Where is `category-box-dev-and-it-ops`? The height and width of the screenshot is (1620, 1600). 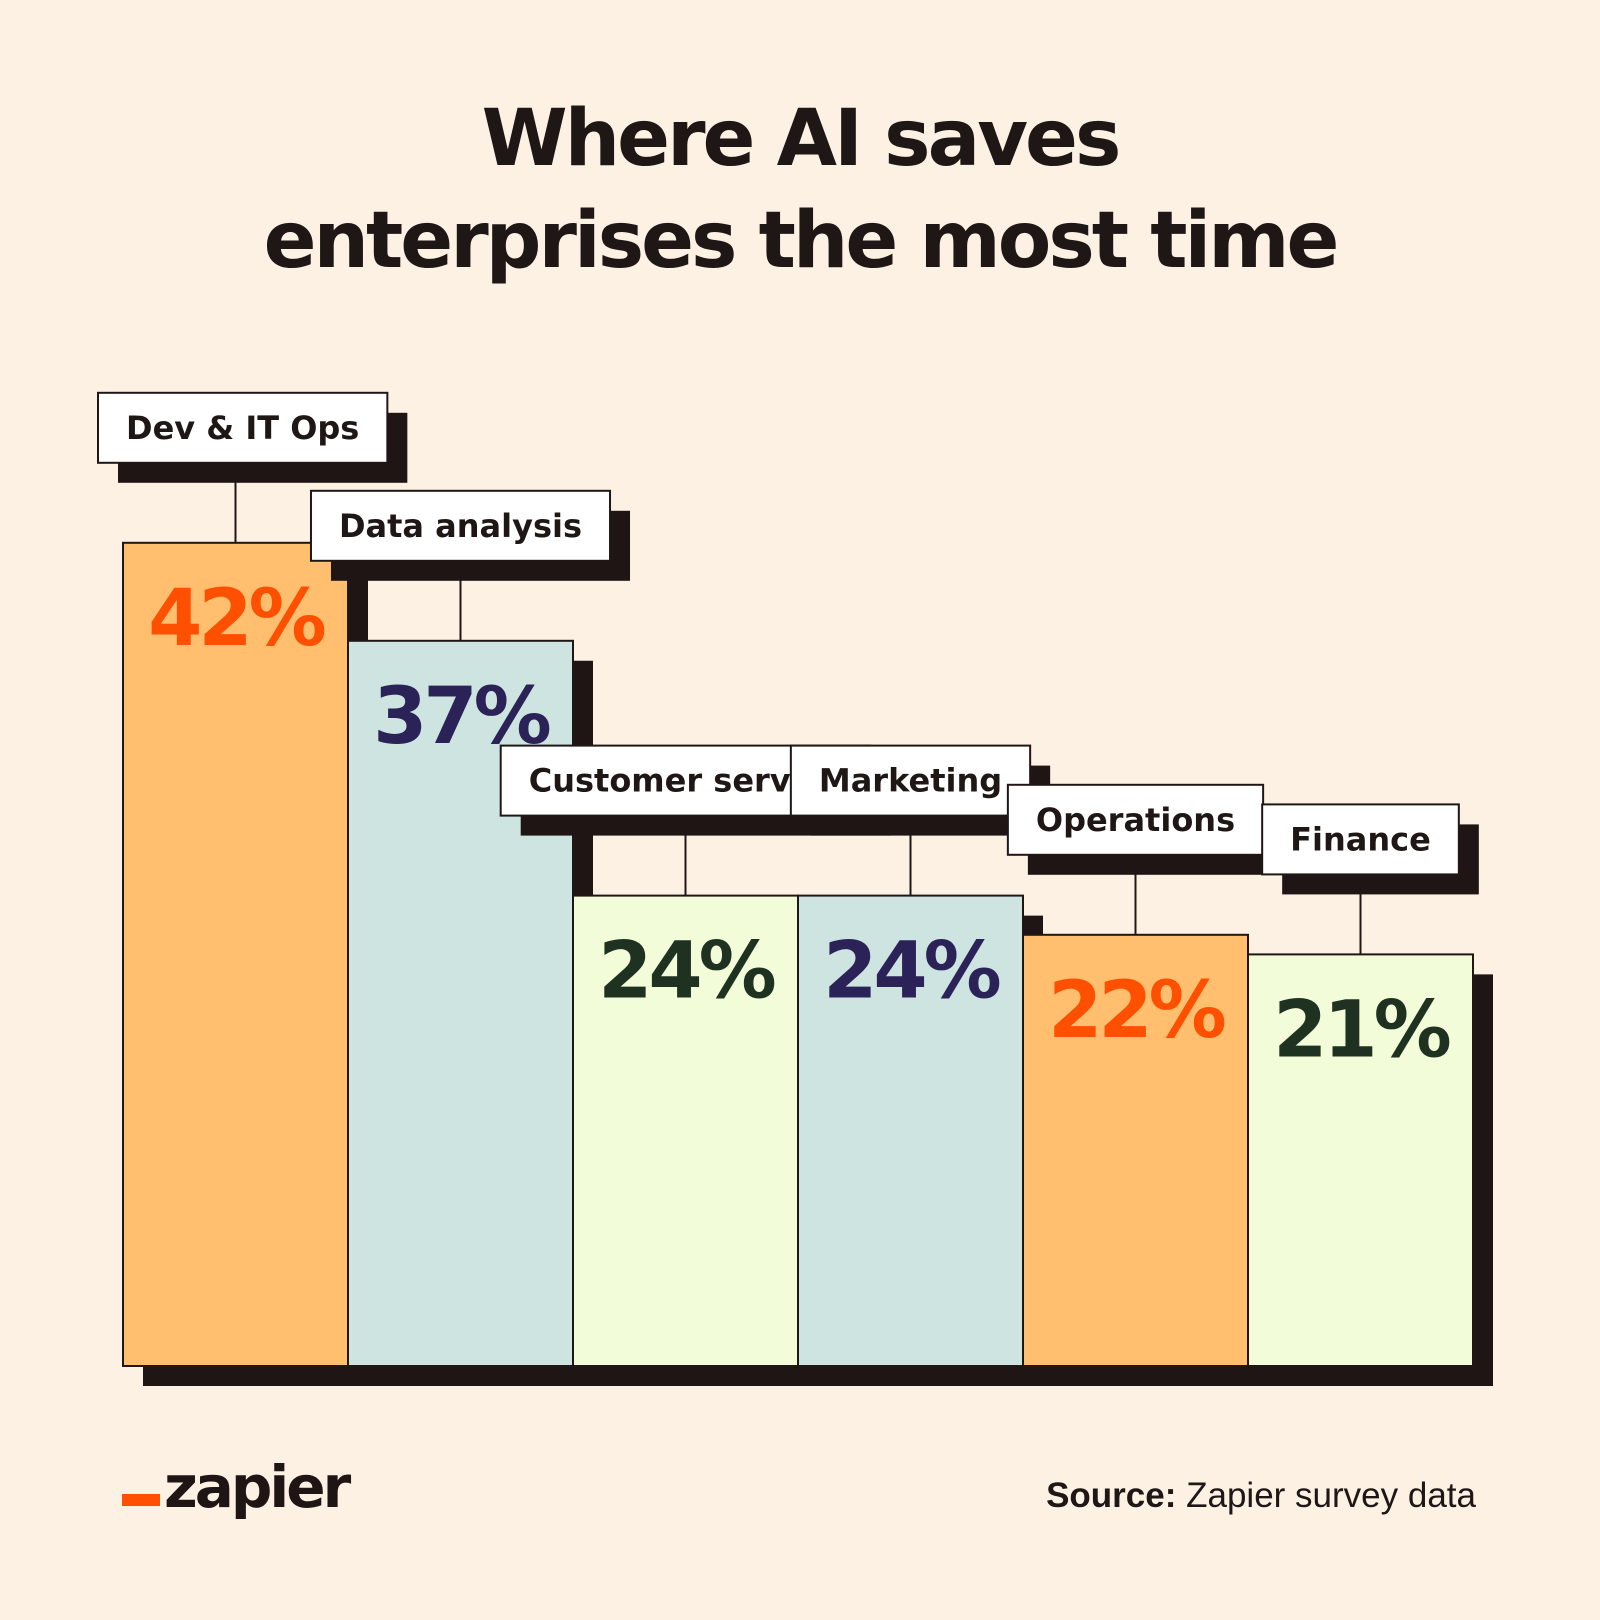
category-box-dev-and-it-ops is located at coordinates (243, 427).